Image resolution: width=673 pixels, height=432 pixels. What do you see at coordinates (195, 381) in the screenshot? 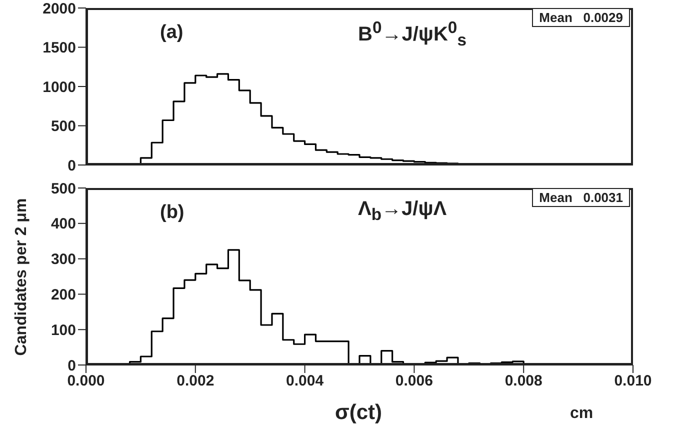
I see `x-tick-label: 0.002` at bounding box center [195, 381].